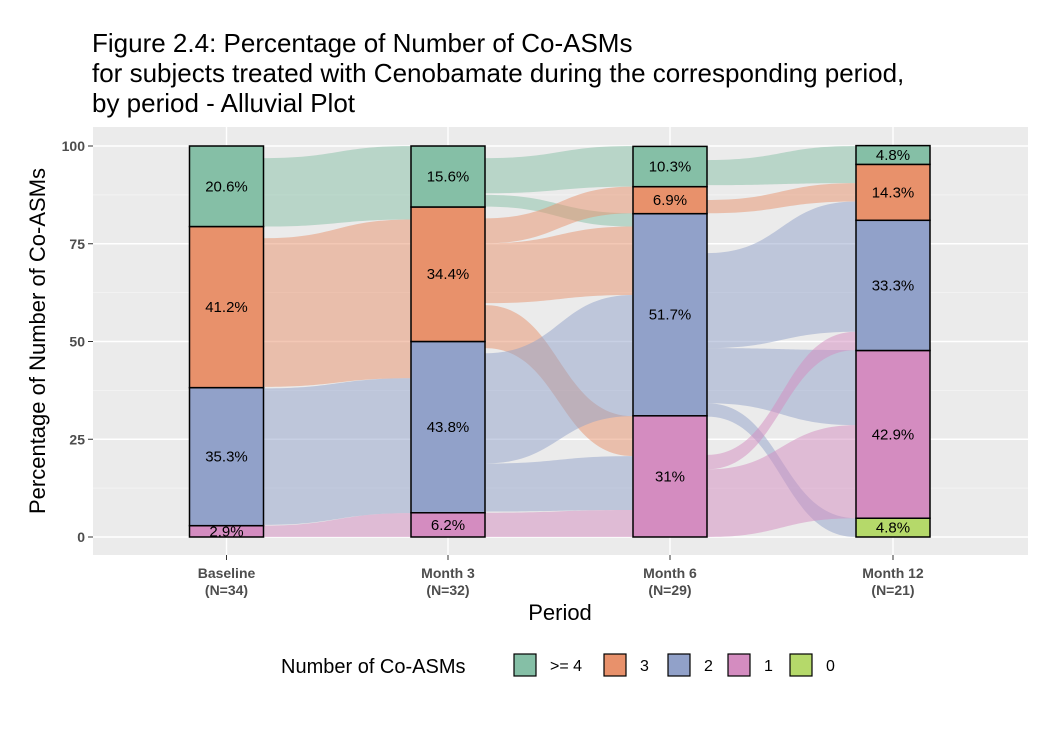 The width and height of the screenshot is (1064, 748). I want to click on legend-label: >= 4, so click(566, 666).